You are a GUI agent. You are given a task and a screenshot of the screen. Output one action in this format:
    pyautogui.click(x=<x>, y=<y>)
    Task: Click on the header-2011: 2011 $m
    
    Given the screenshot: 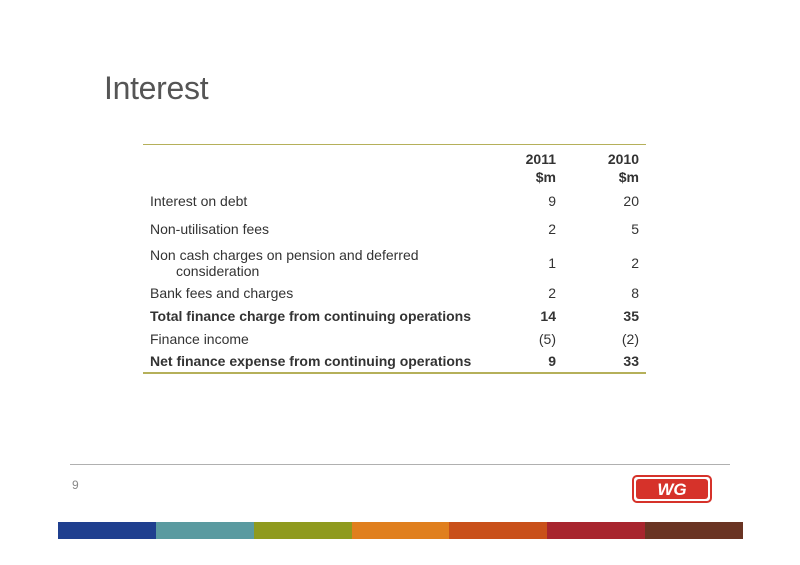 What is the action you would take?
    pyautogui.click(x=541, y=168)
    